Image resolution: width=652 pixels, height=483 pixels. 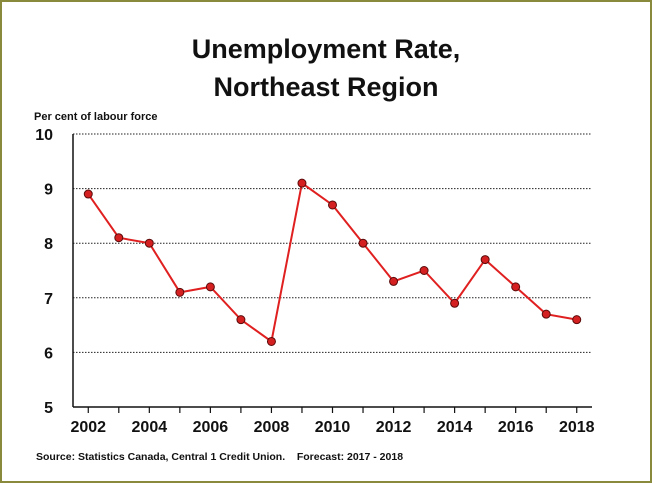 I want to click on data-point-2005, so click(x=180, y=292).